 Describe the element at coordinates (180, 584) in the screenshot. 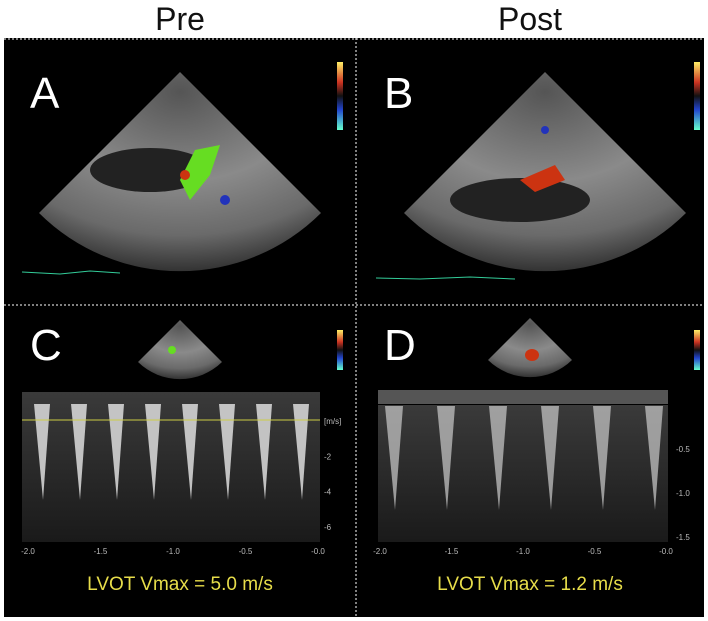

I see `caption: LVOT Vmax = 5.0 m/s` at that location.